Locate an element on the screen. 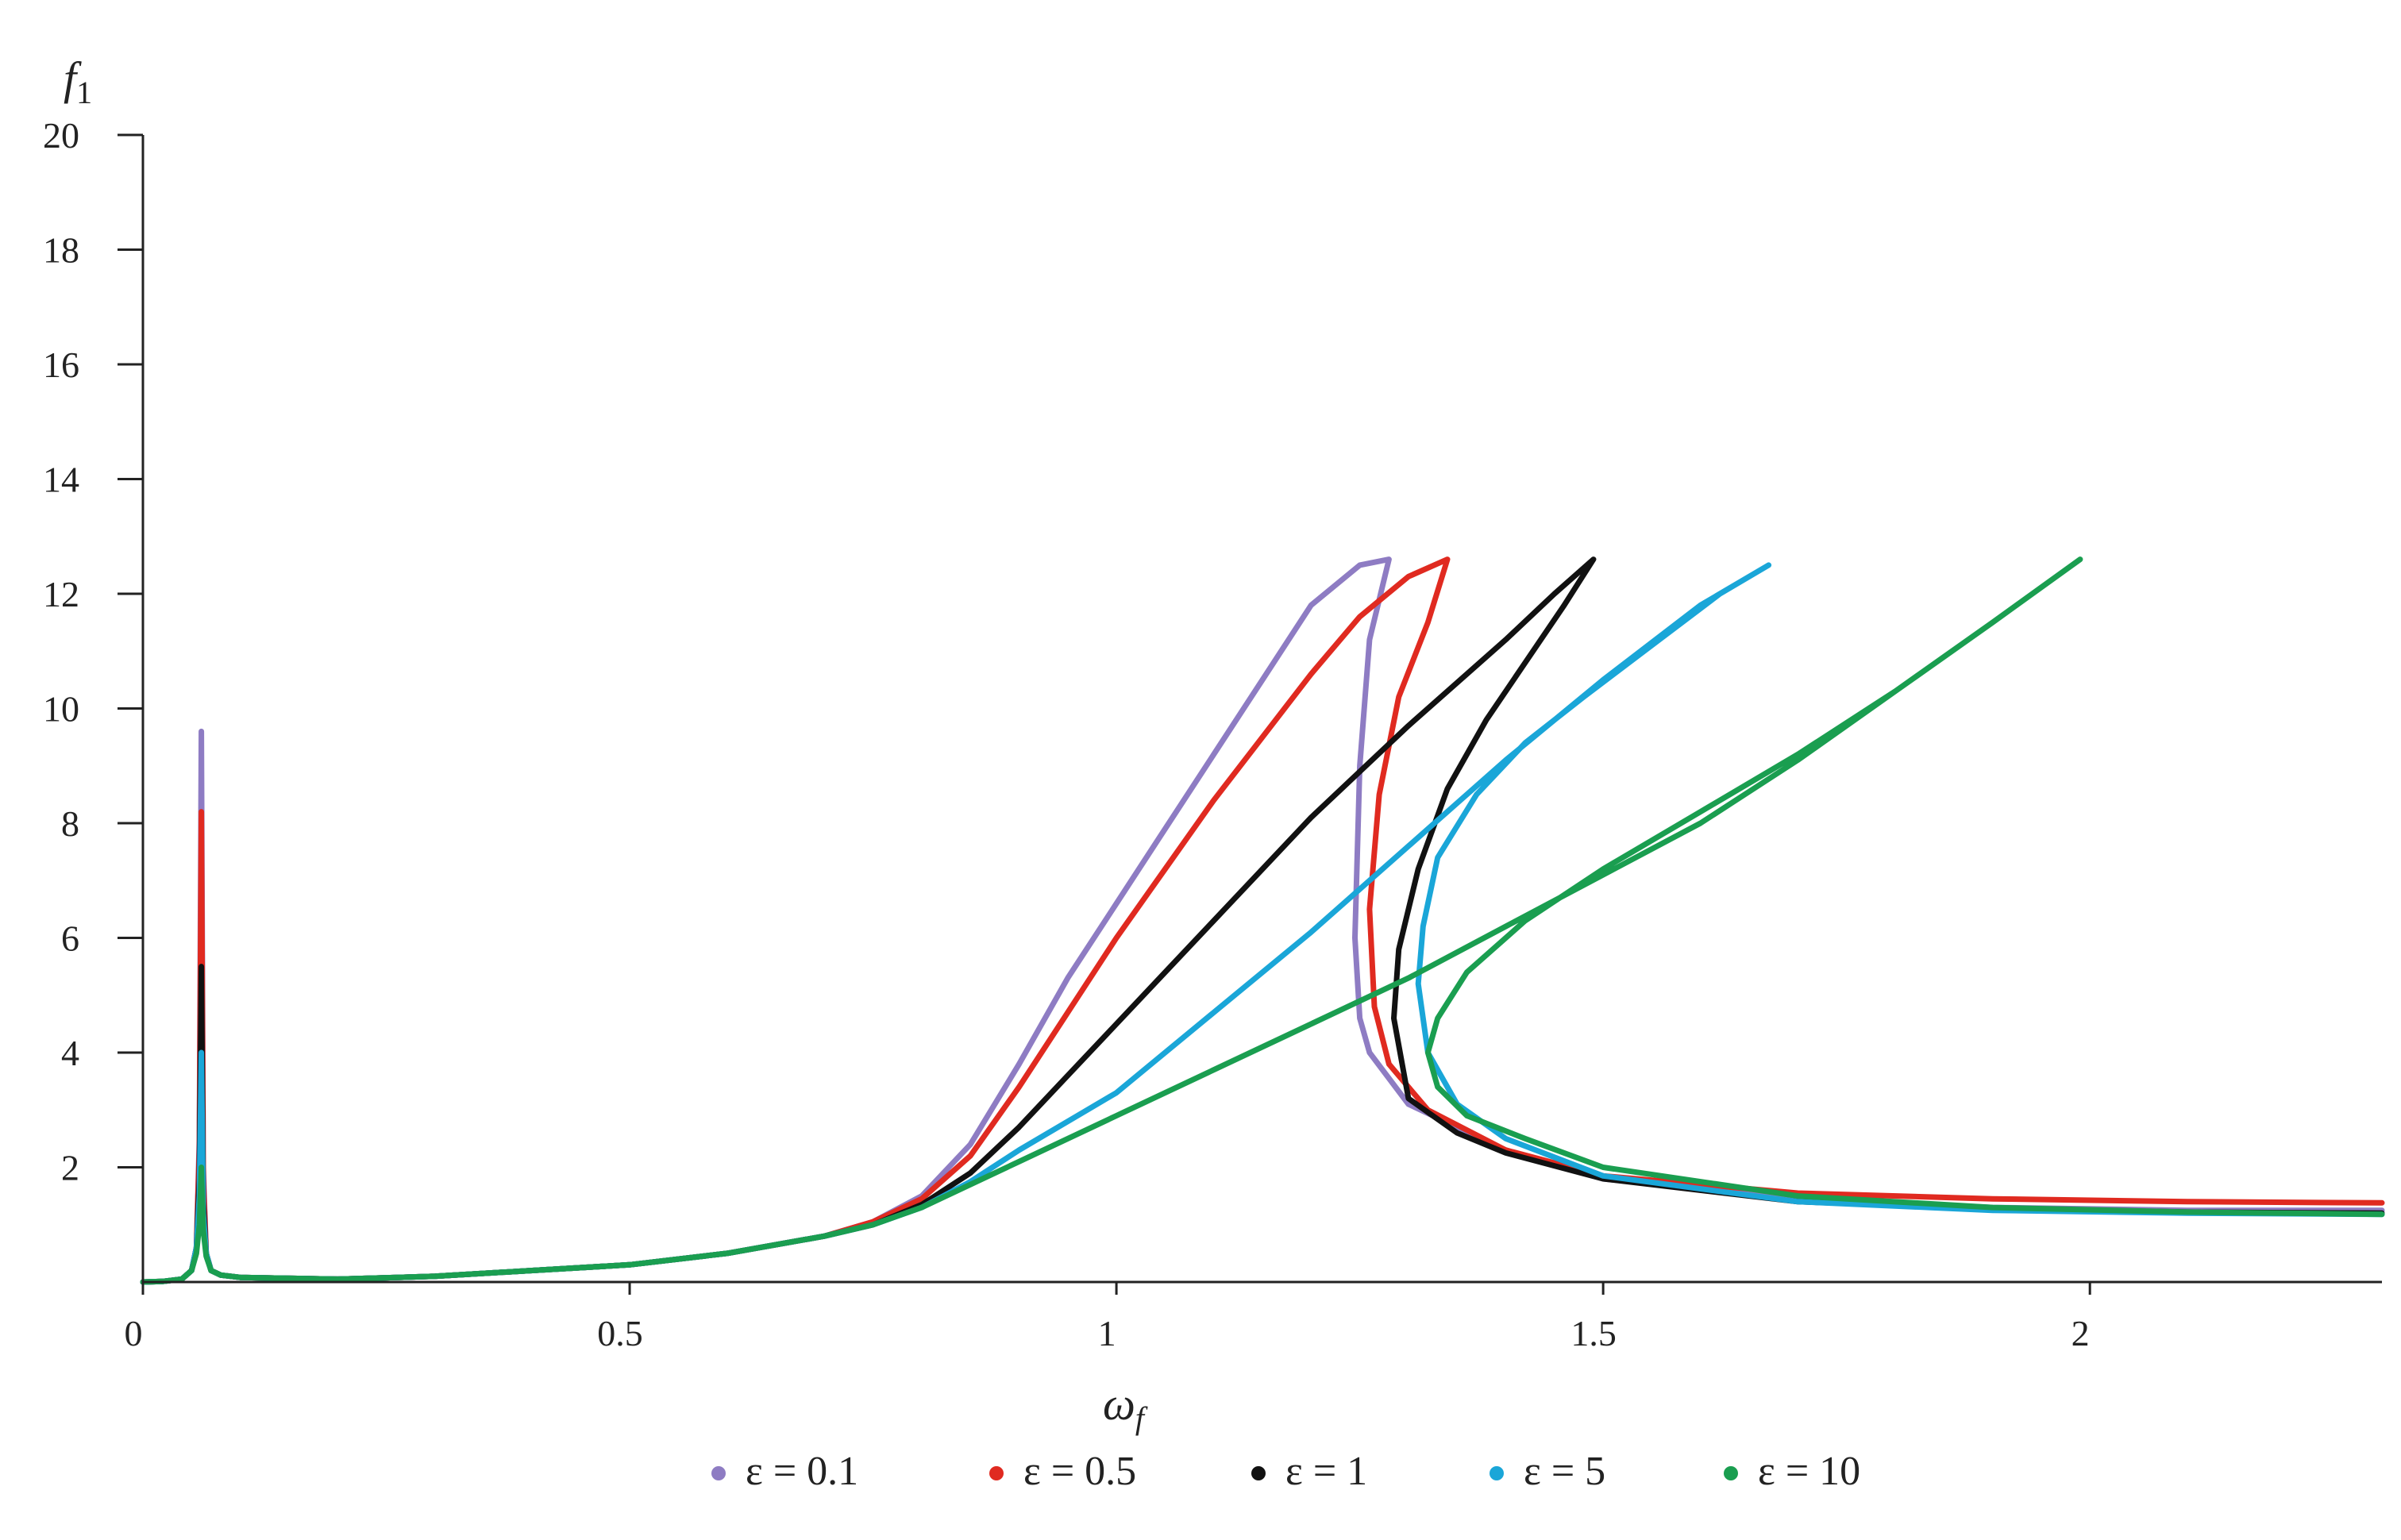  x-ticks: 0 0.5 1 1.5 2 is located at coordinates (1108, 1317).